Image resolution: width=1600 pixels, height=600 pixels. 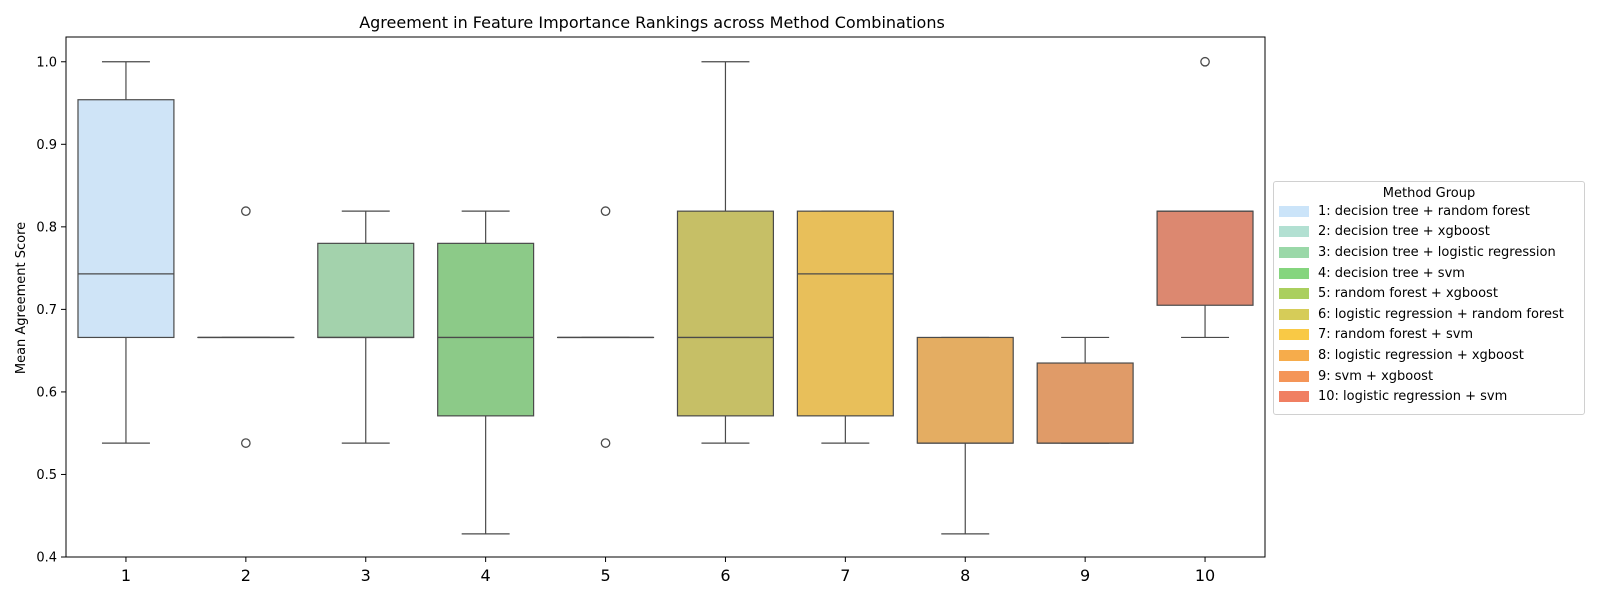 I want to click on legend-item: 1: decision tree + random forest, so click(x=1431, y=211).